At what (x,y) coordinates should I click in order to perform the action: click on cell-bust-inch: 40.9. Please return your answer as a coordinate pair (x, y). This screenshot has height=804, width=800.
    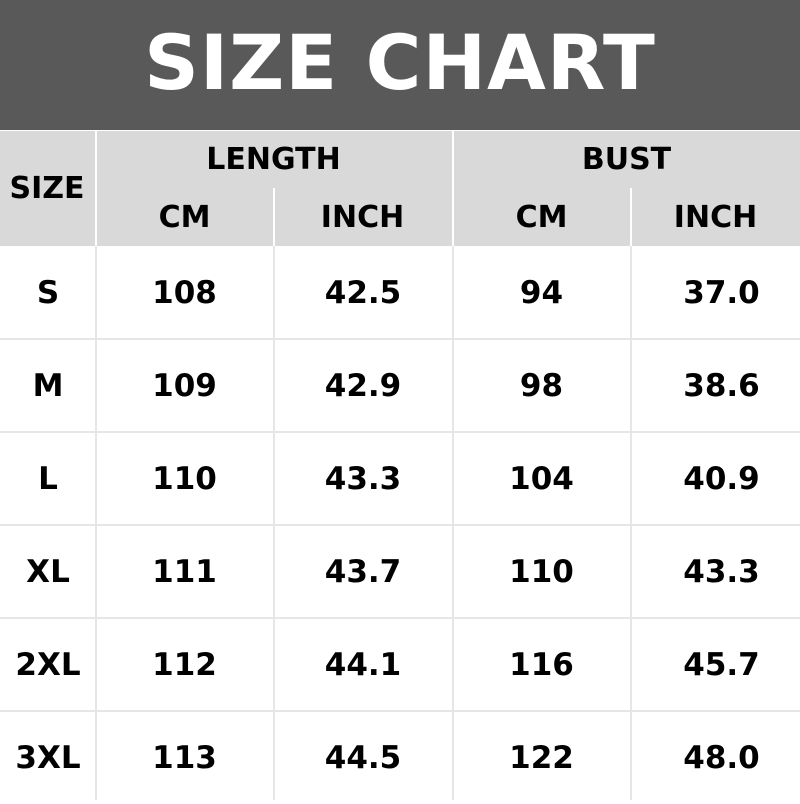
    Looking at the image, I should click on (721, 478).